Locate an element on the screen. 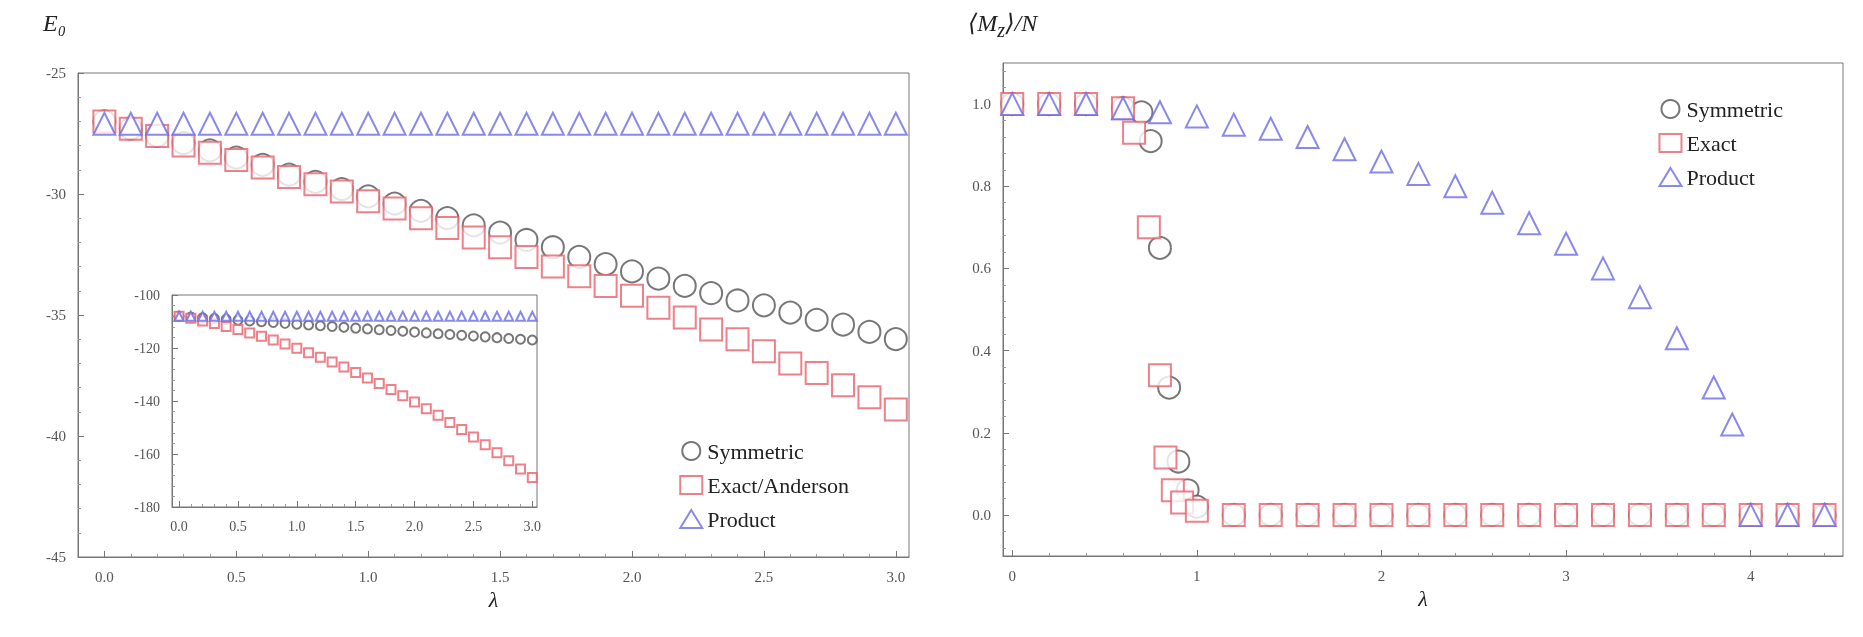 The image size is (1863, 637). legend-label: Exact is located at coordinates (1711, 143).